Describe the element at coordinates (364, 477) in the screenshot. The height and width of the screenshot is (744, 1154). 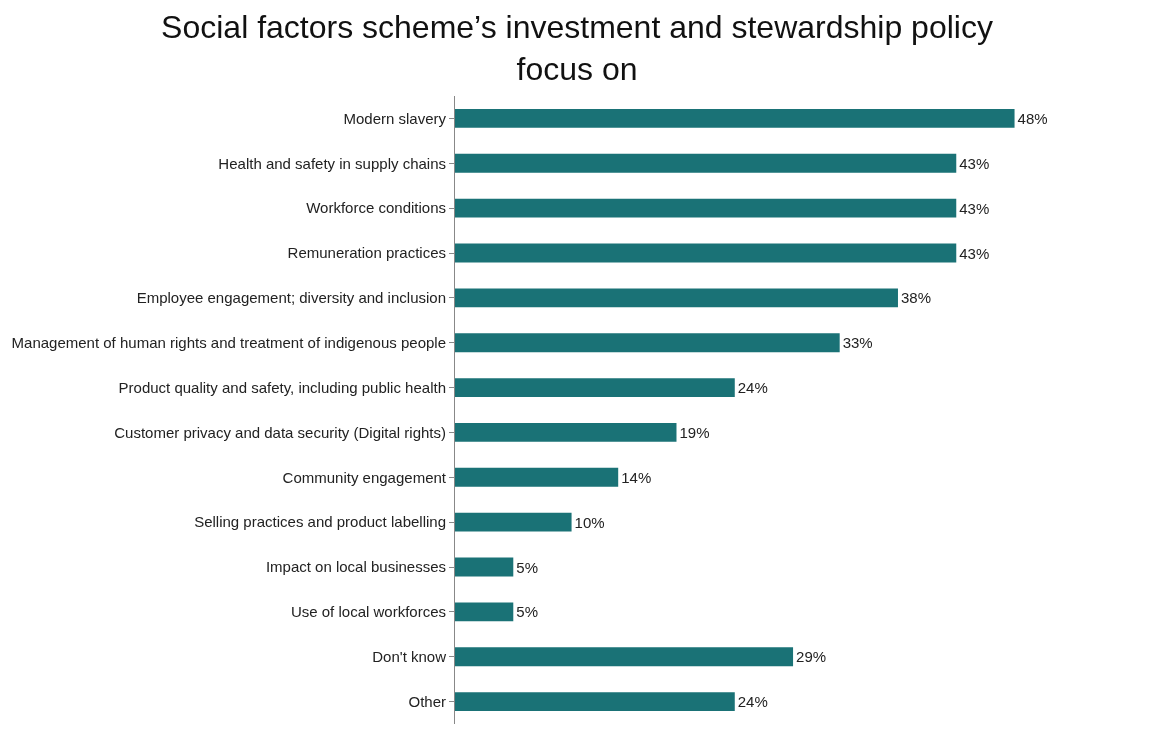
I see `y-tick-label: Community engagement` at that location.